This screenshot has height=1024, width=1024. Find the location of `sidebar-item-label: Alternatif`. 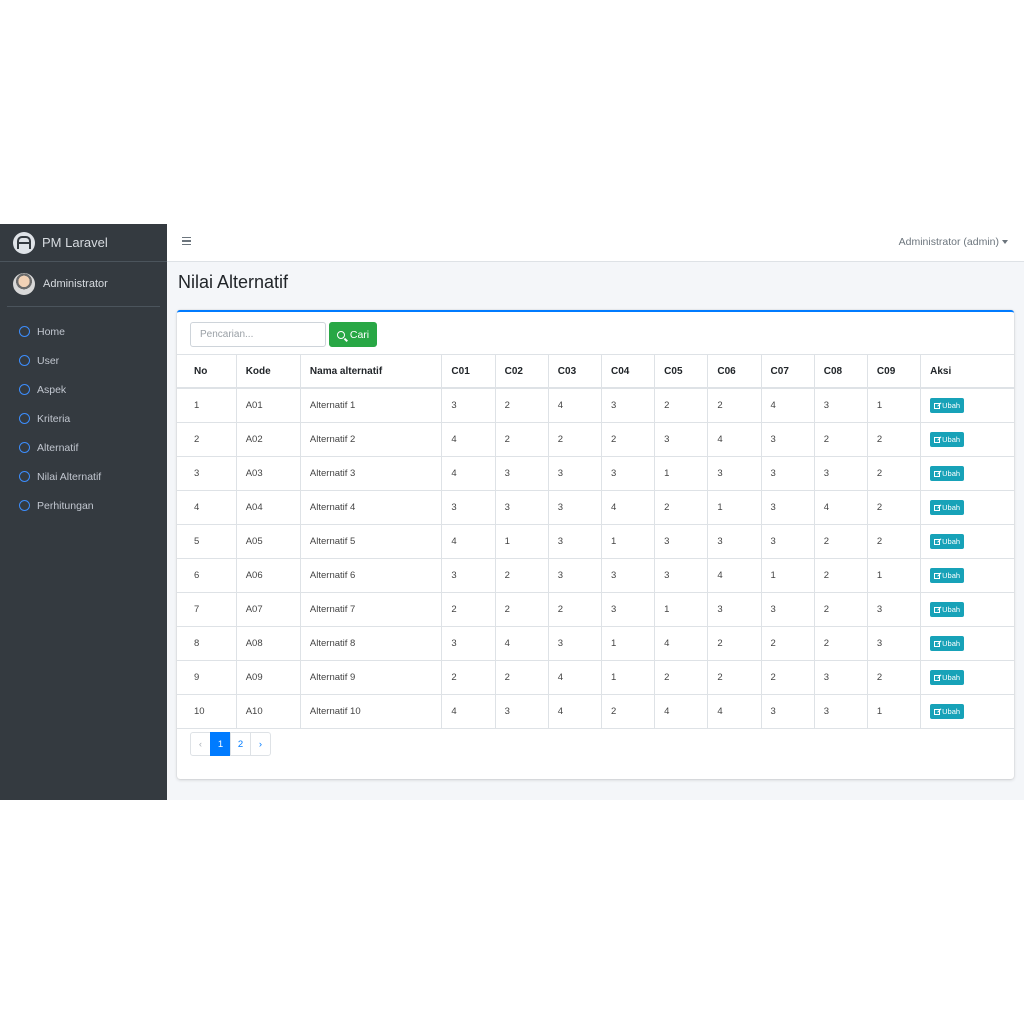

sidebar-item-label: Alternatif is located at coordinates (58, 447).